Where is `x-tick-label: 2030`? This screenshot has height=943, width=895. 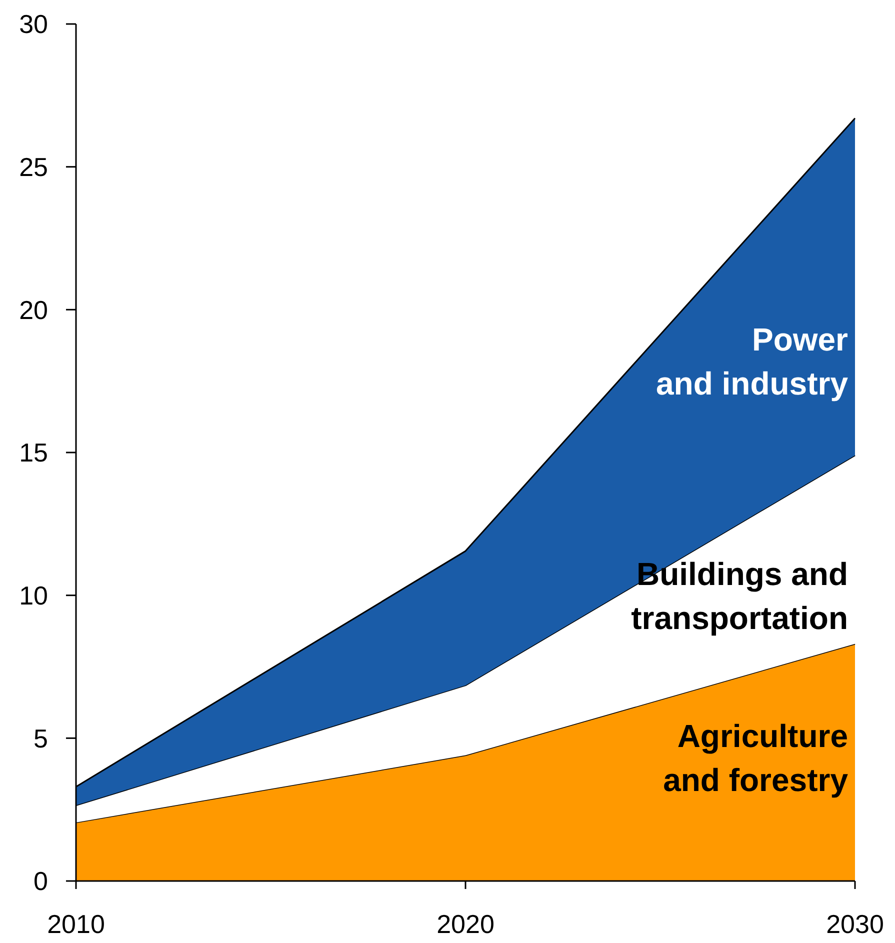
x-tick-label: 2030 is located at coordinates (855, 924).